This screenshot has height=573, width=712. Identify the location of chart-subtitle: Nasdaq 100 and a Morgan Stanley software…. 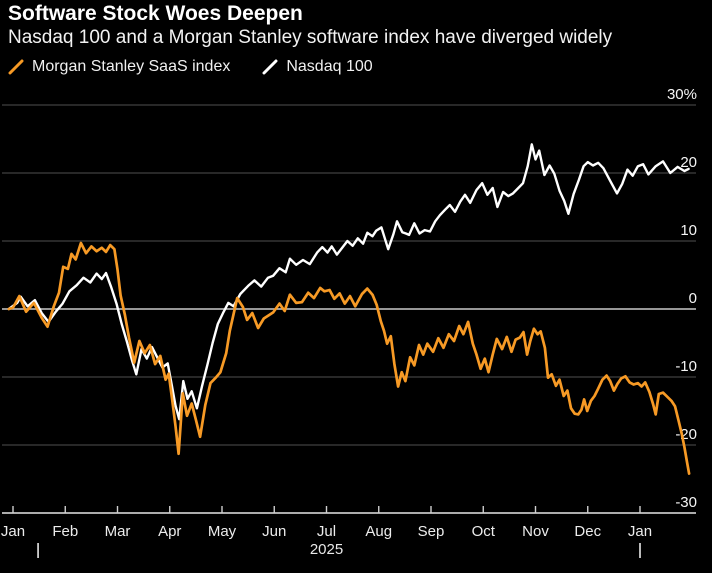
(310, 37).